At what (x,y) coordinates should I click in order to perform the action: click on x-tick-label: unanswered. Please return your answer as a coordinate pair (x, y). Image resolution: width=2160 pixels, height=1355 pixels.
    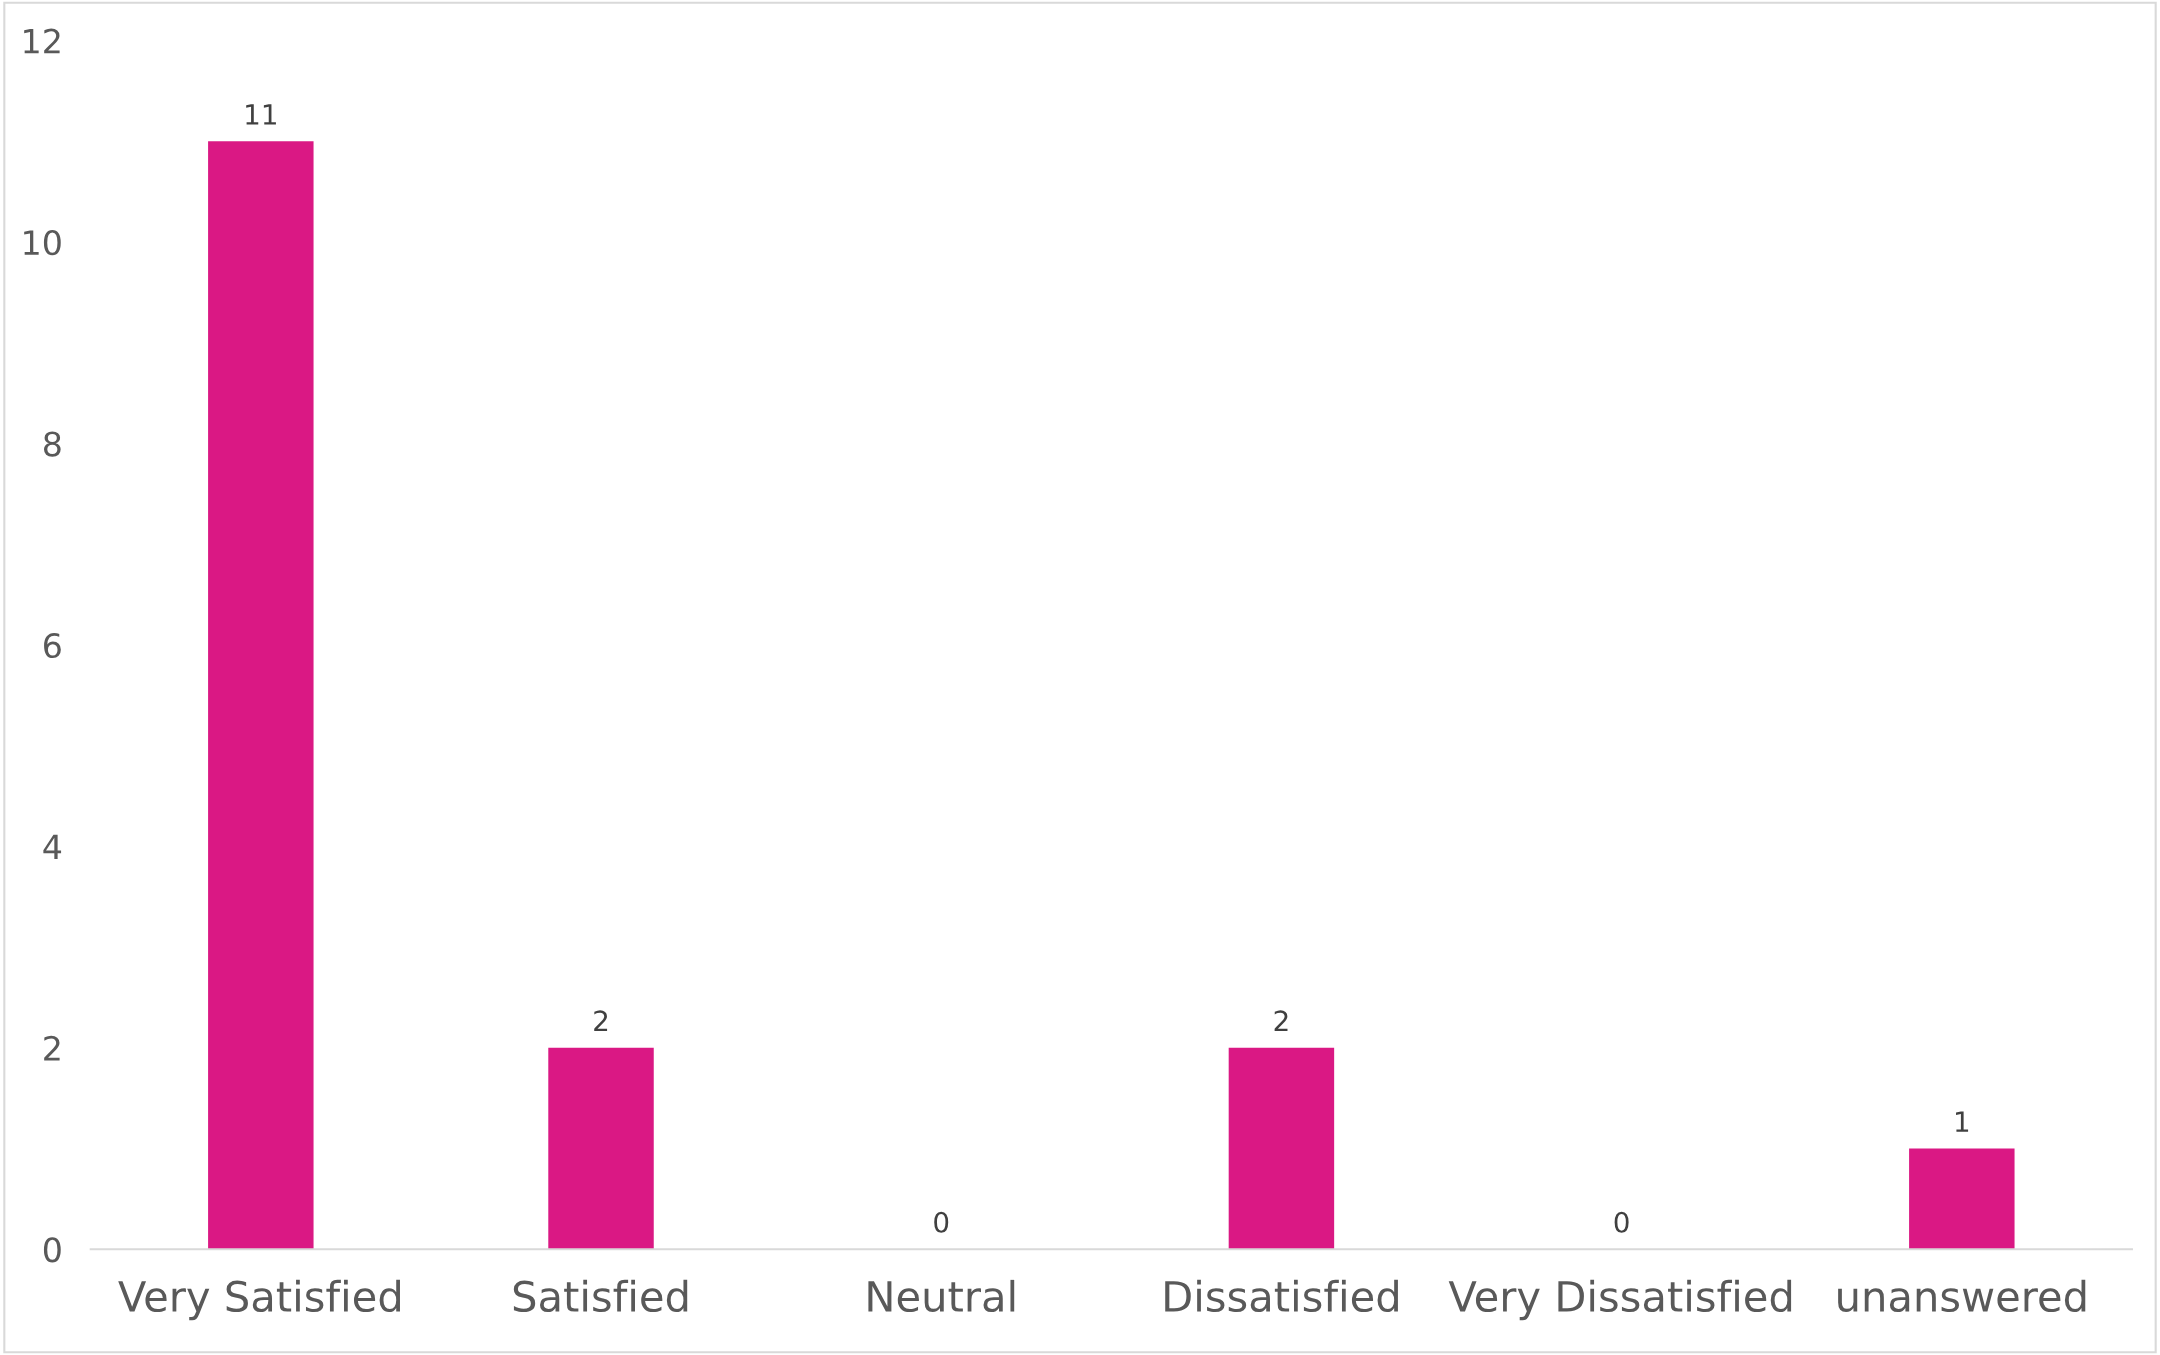
    Looking at the image, I should click on (1962, 1296).